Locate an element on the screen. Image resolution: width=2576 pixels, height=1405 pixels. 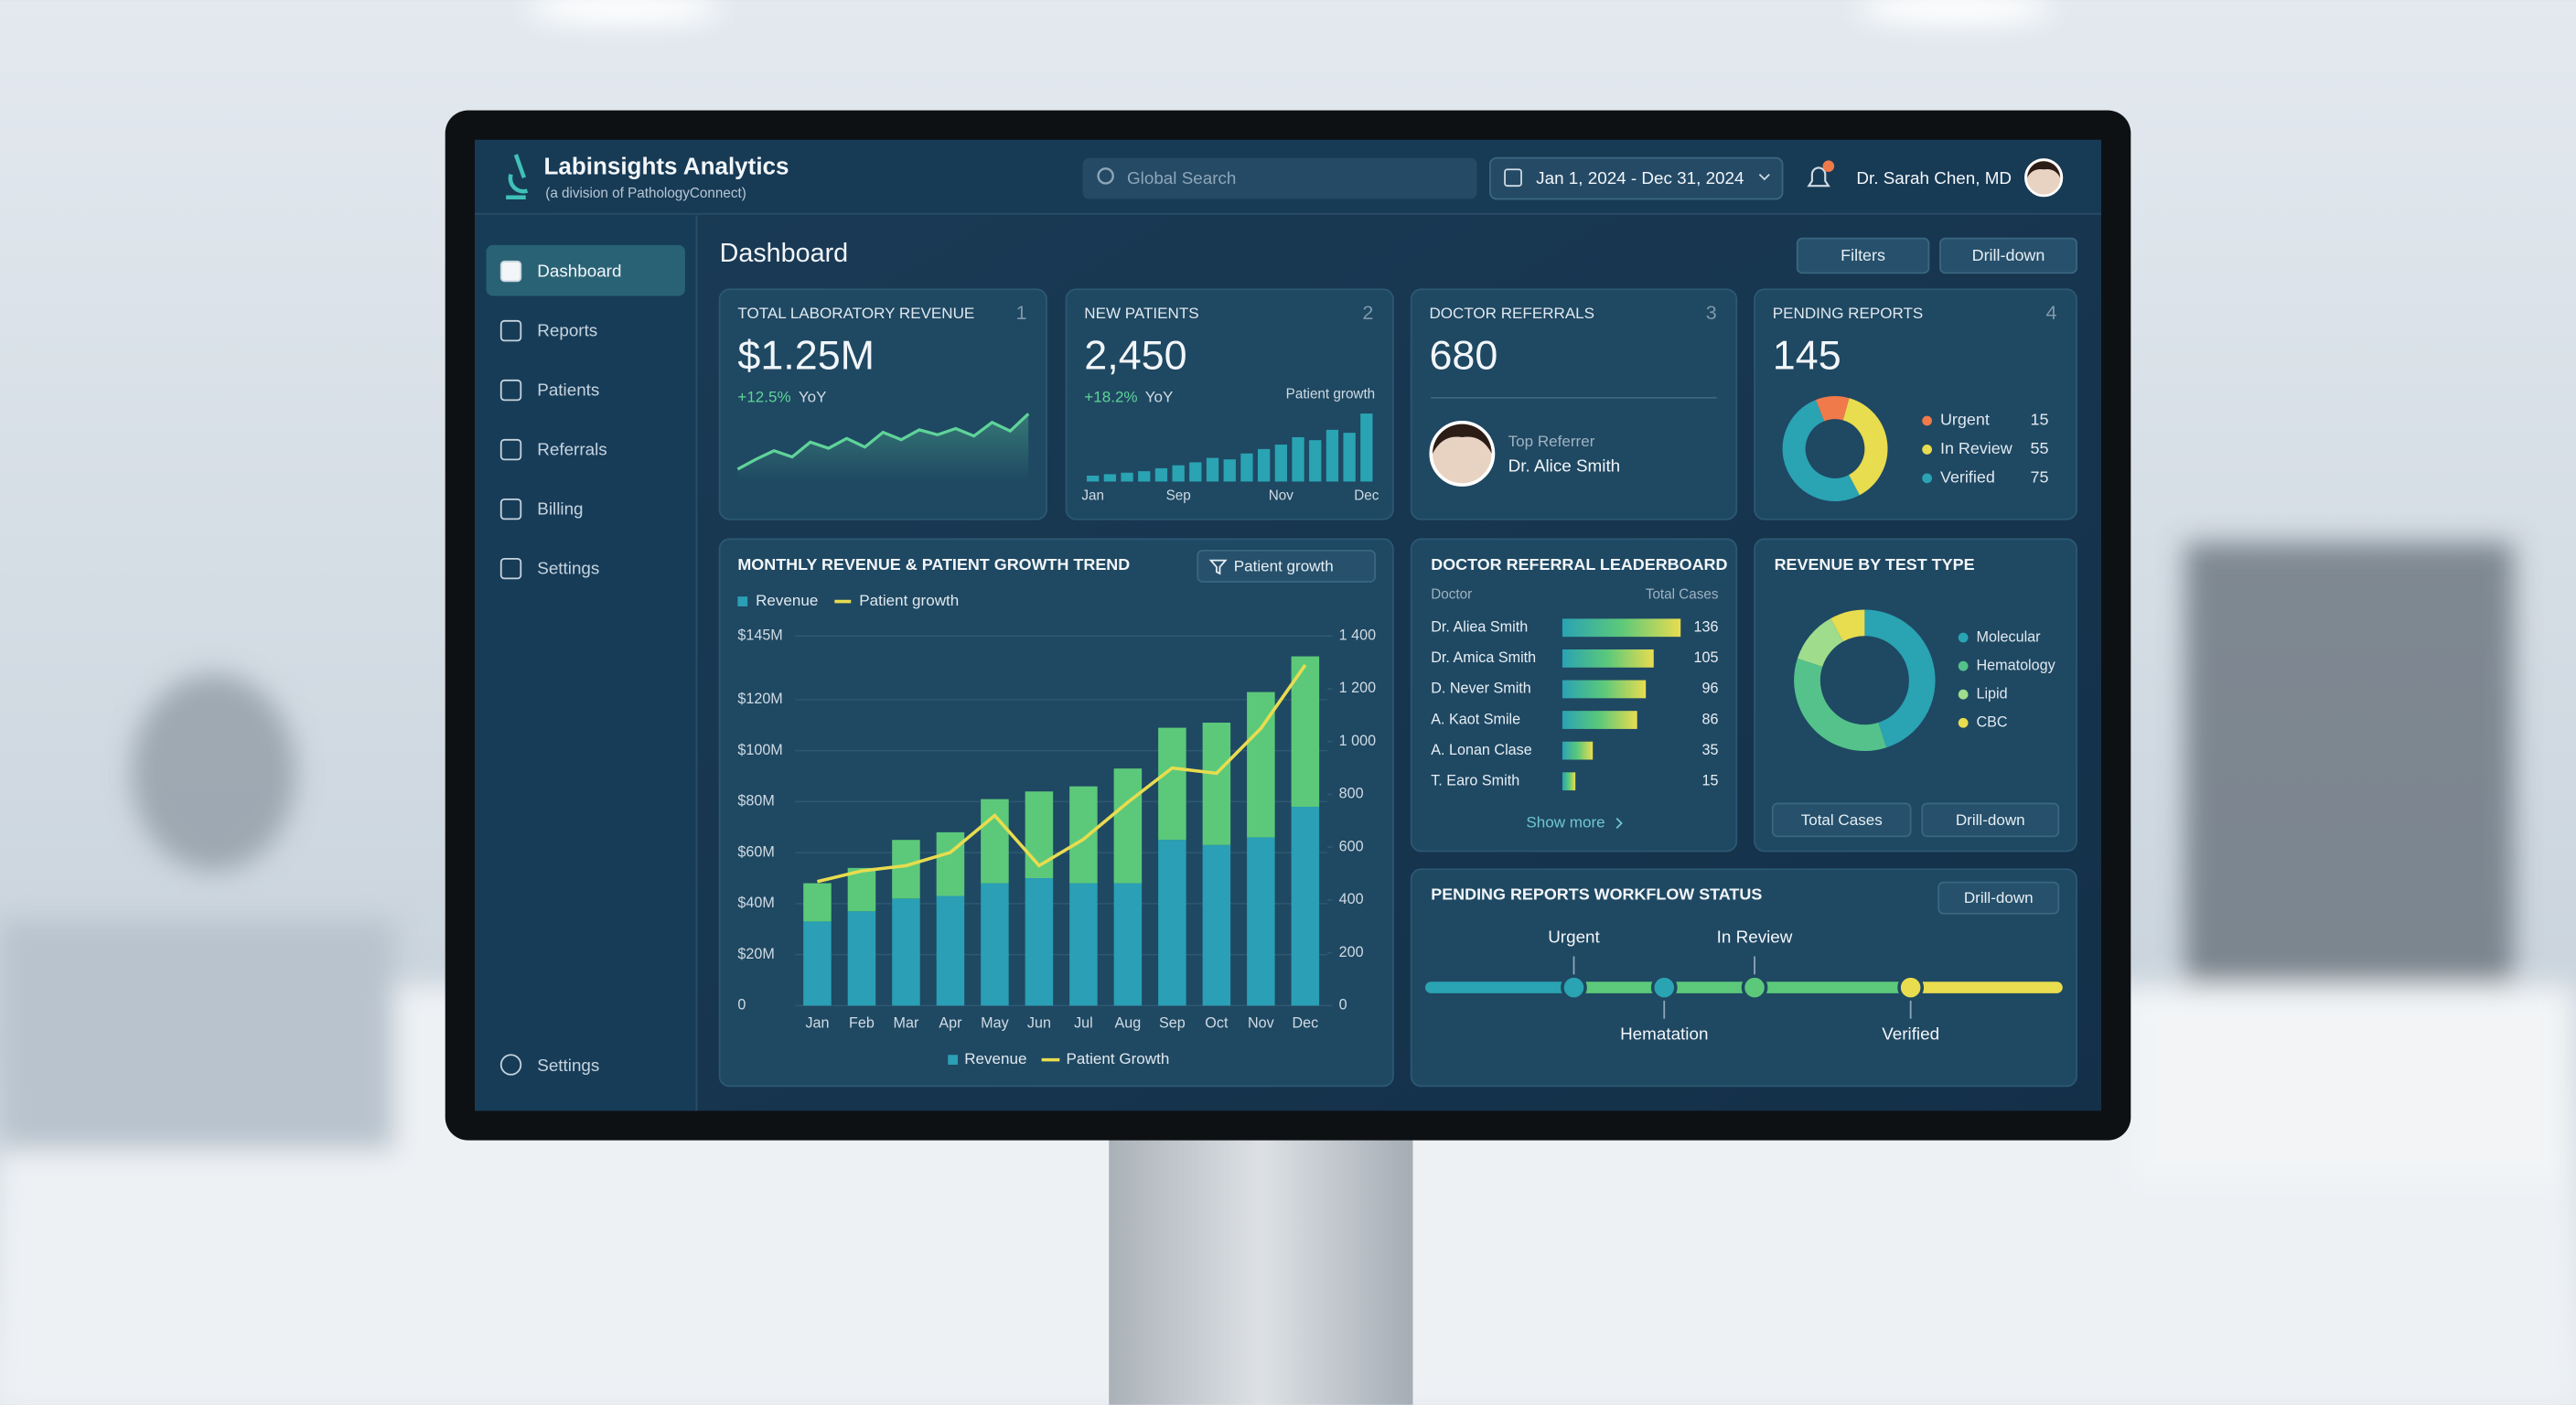
y-tick-label: $60M is located at coordinates (756, 851).